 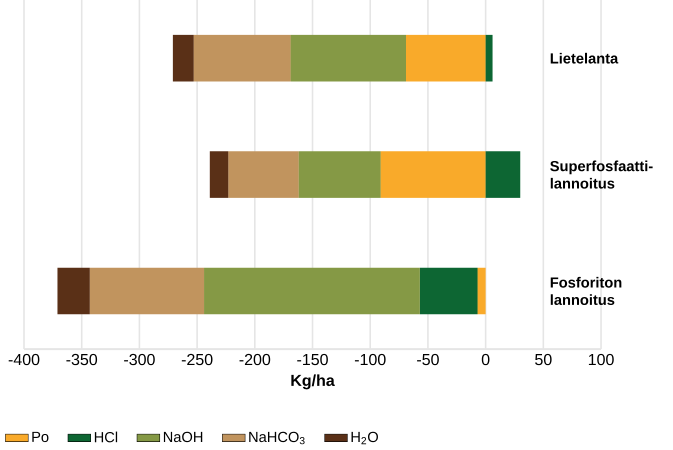 What do you see at coordinates (183, 437) in the screenshot?
I see `legend-label: NaOH` at bounding box center [183, 437].